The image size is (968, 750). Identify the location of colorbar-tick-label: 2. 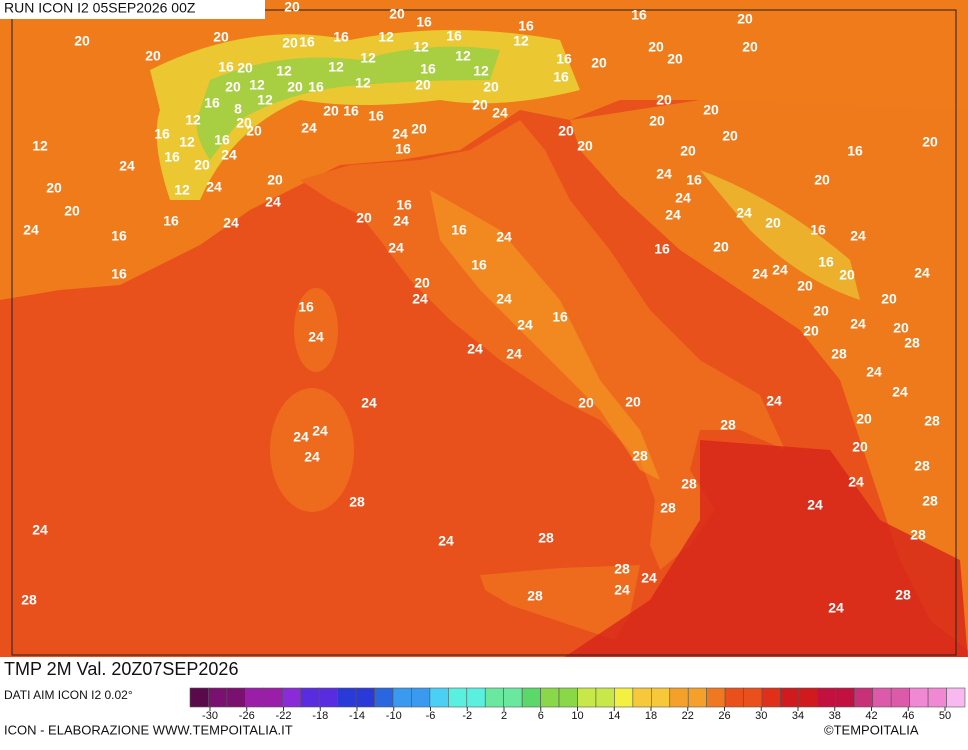
(504, 716).